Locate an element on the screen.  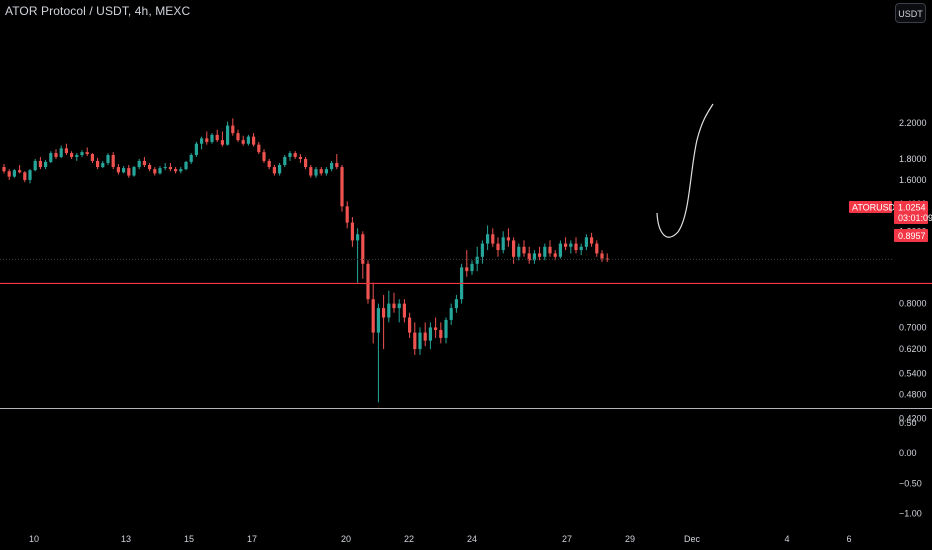
price-tick-label: 0.5400 is located at coordinates (913, 374).